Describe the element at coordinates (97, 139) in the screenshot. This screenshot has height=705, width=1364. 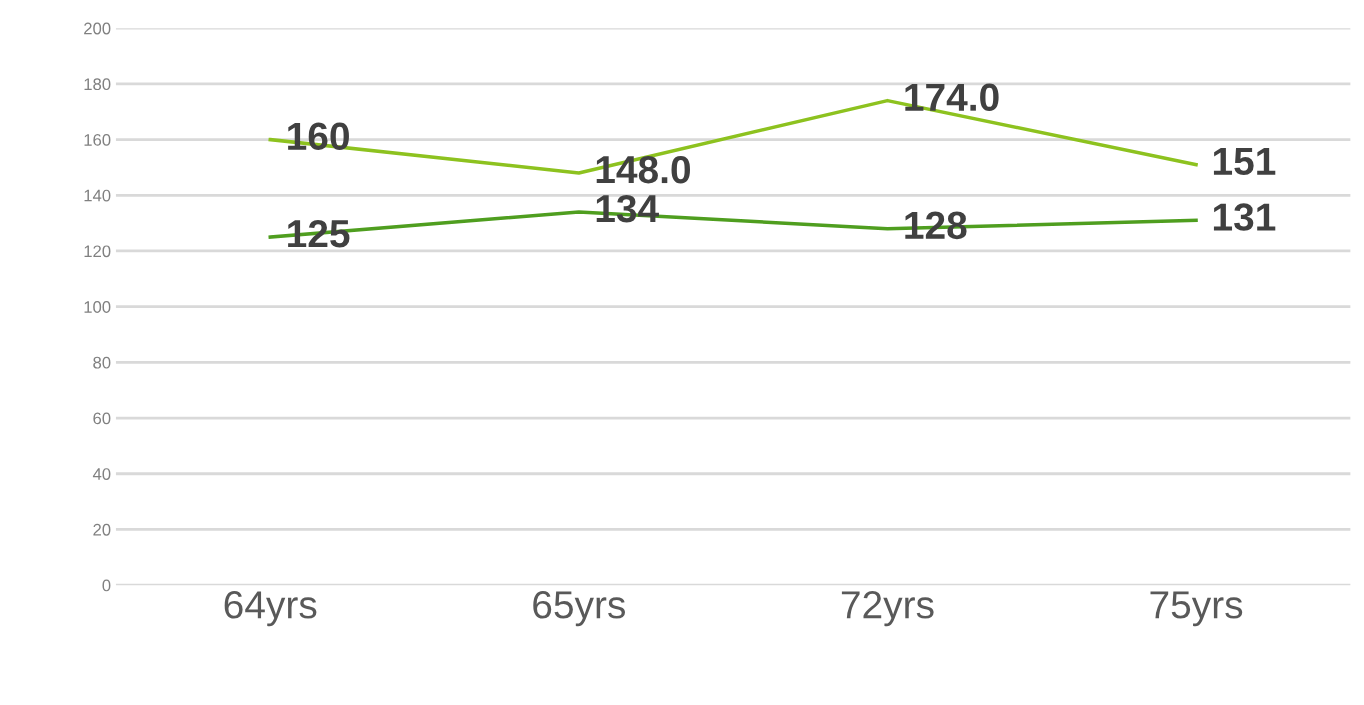
I see `y-tick-label: 160` at that location.